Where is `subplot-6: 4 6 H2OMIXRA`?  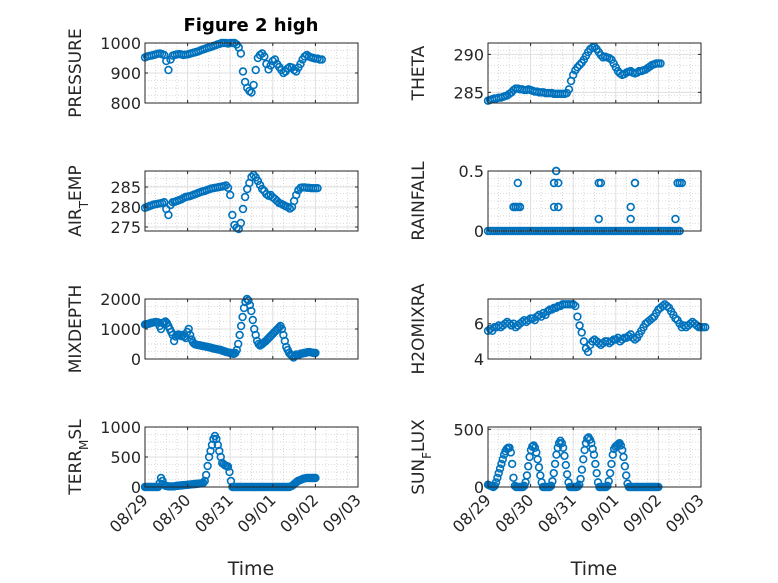 subplot-6: 4 6 H2OMIXRA is located at coordinates (559, 329).